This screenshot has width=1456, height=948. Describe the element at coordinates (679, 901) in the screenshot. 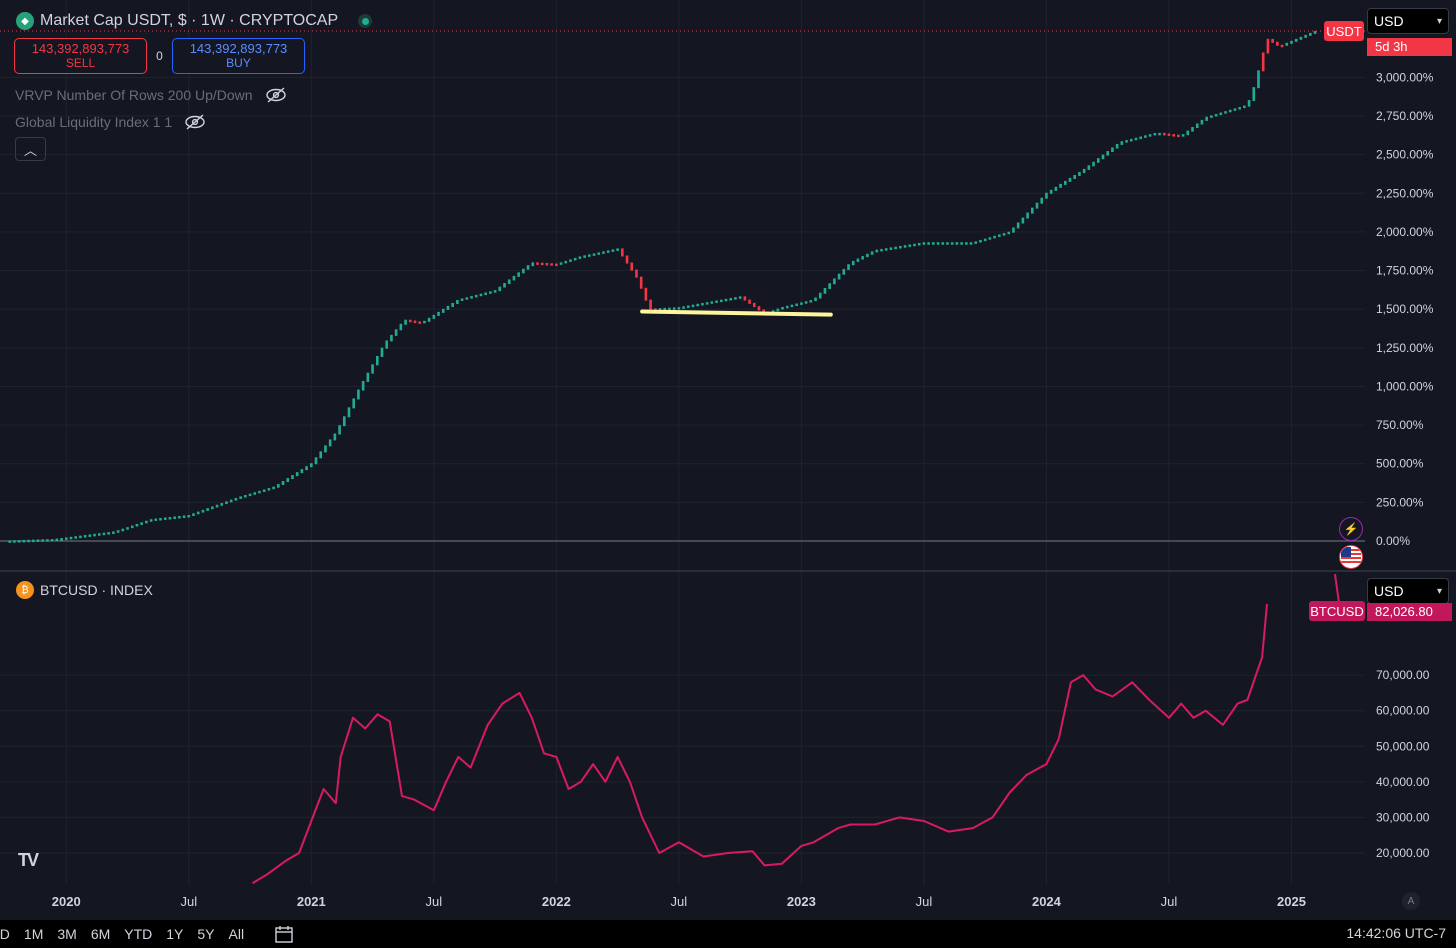

I see `x-tick-label: Jul` at that location.